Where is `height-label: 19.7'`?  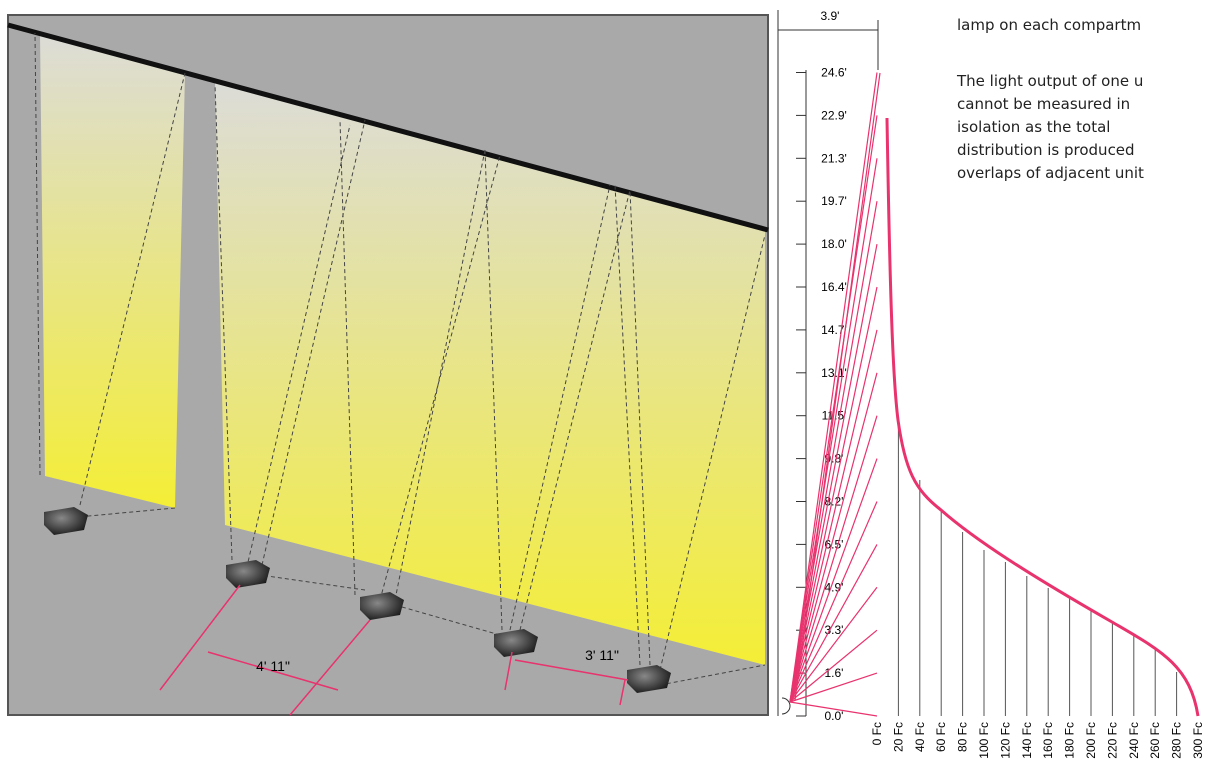 height-label: 19.7' is located at coordinates (834, 201).